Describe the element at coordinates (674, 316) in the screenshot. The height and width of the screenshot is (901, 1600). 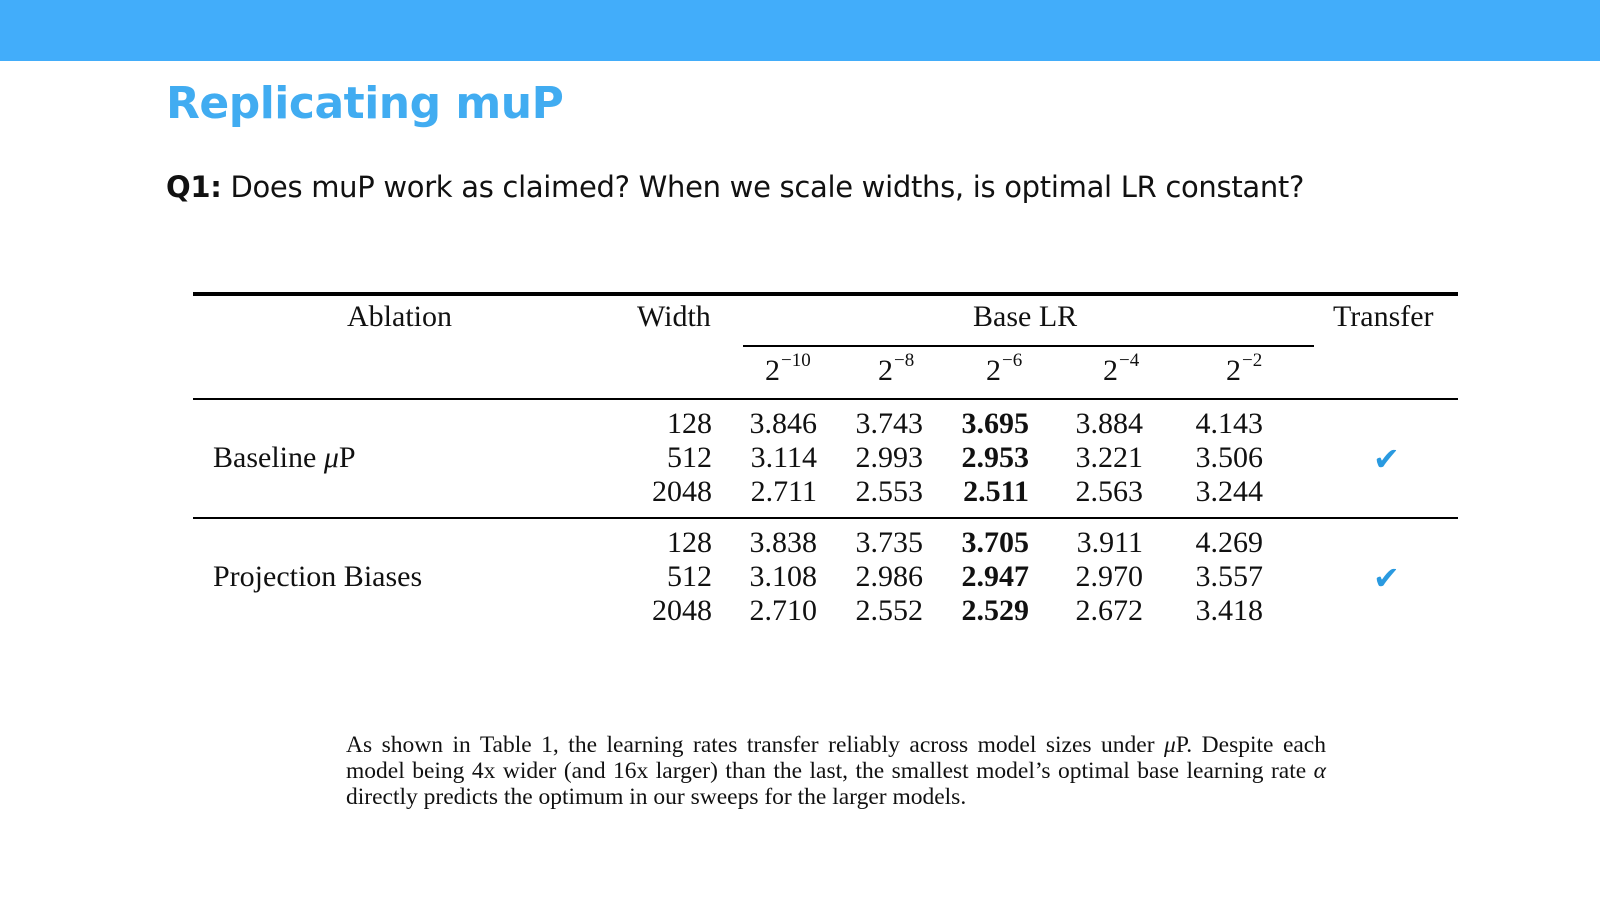
I see `header-width: Width` at that location.